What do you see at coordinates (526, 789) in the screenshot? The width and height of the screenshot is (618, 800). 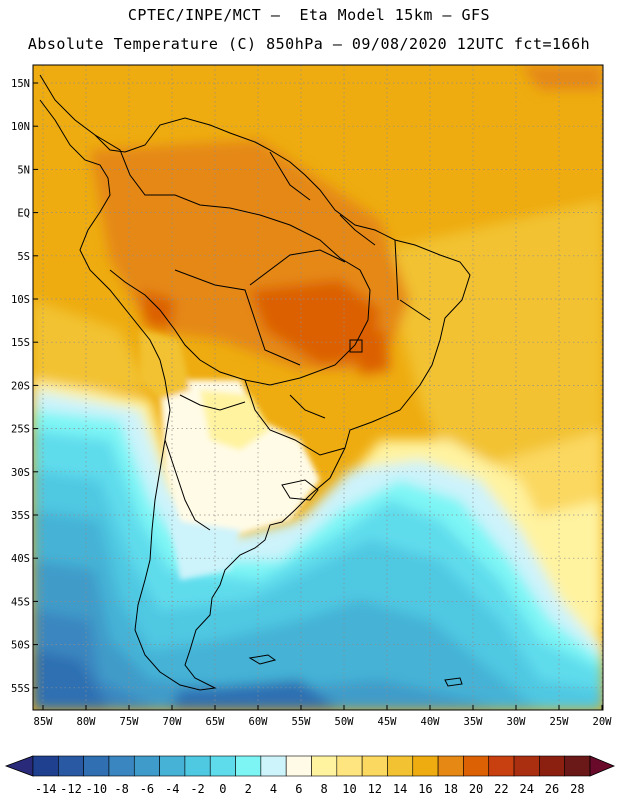 I see `colorbar-tick-label: 24` at bounding box center [526, 789].